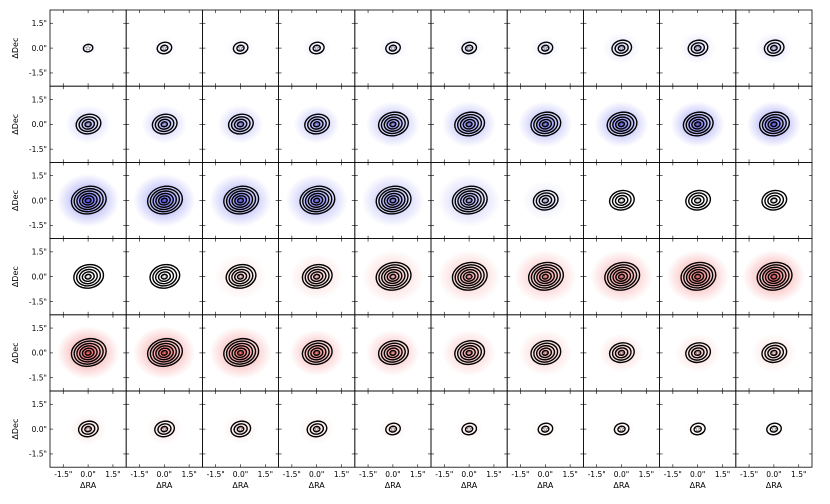 The height and width of the screenshot is (504, 830). I want to click on panel-6-8: ☆, so click(622, 429).